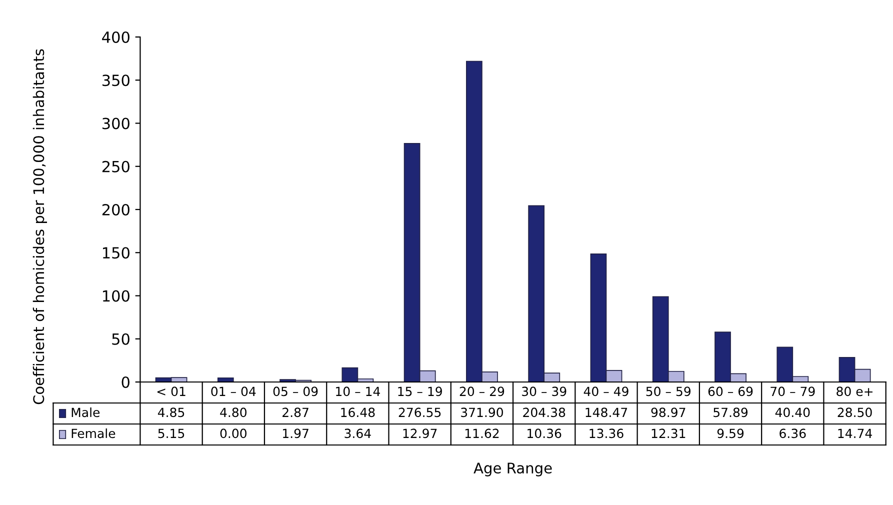 This screenshot has width=893, height=505. What do you see at coordinates (116, 296) in the screenshot?
I see `y-tick-label: 100` at bounding box center [116, 296].